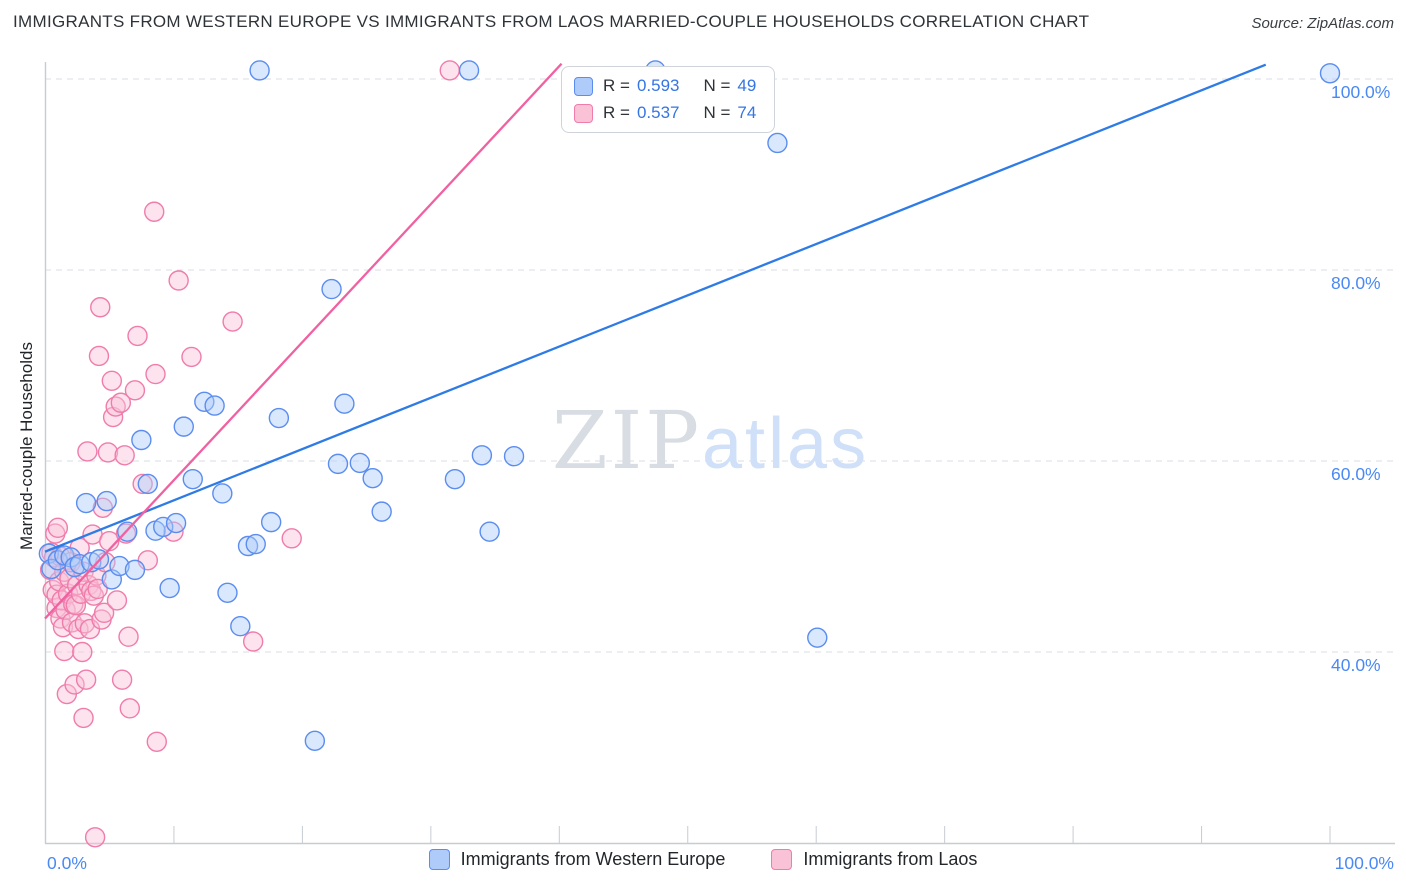 Image resolution: width=1406 pixels, height=892 pixels. I want to click on correlation-legend-box: R = 0.593 N = 49 R = 0.537 N = 74, so click(668, 99).